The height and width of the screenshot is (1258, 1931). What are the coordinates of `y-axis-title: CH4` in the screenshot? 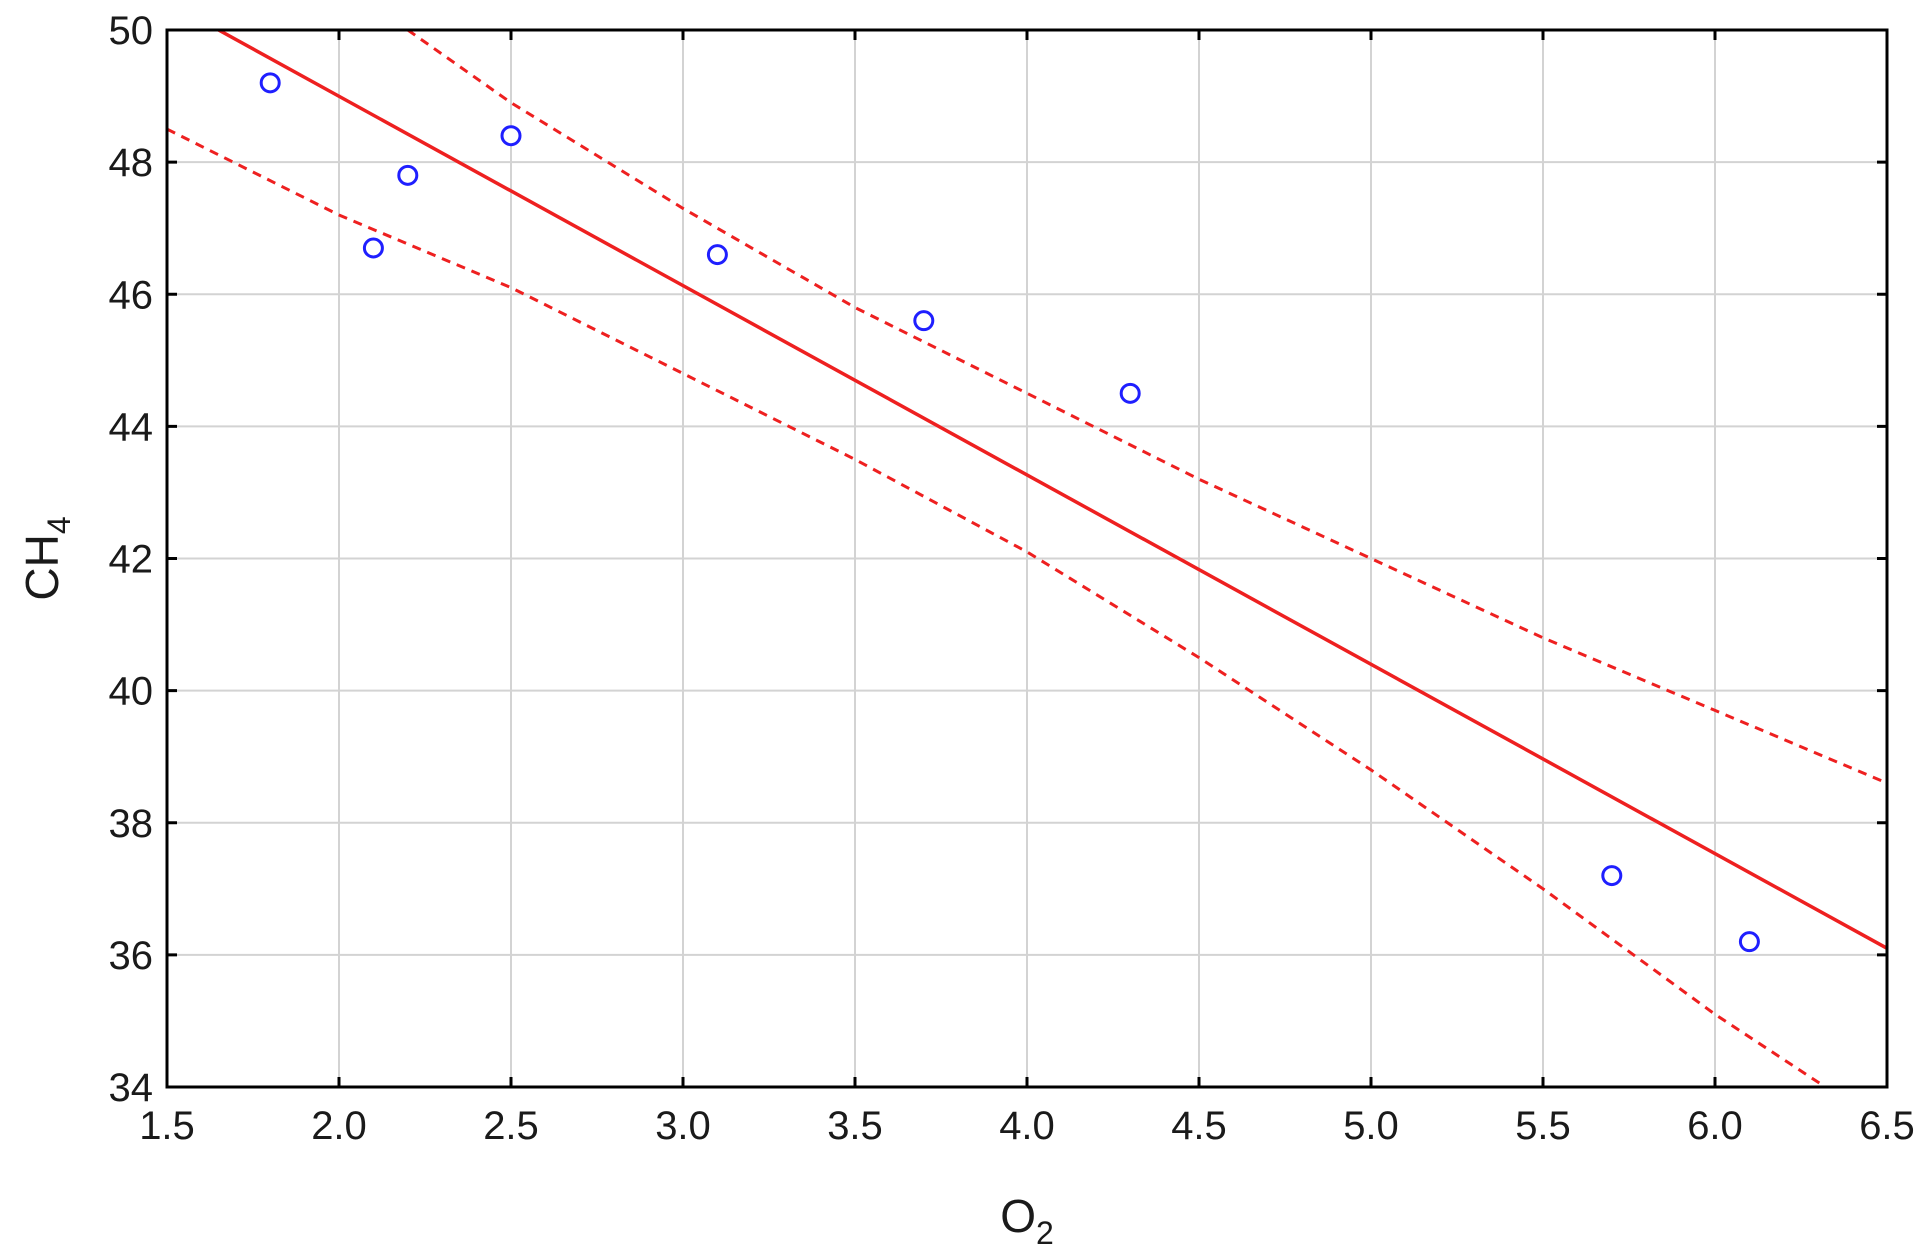 It's located at (46, 558).